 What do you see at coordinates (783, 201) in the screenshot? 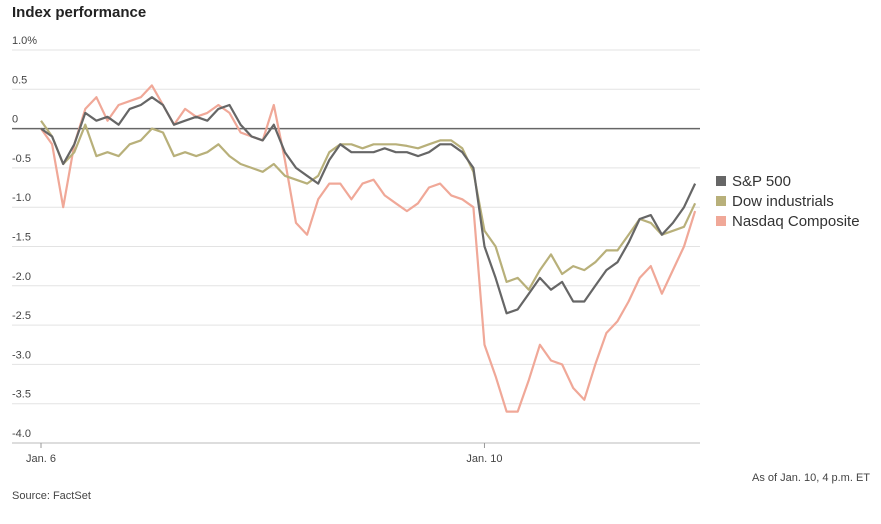
I see `legend-label: Dow industrials` at bounding box center [783, 201].